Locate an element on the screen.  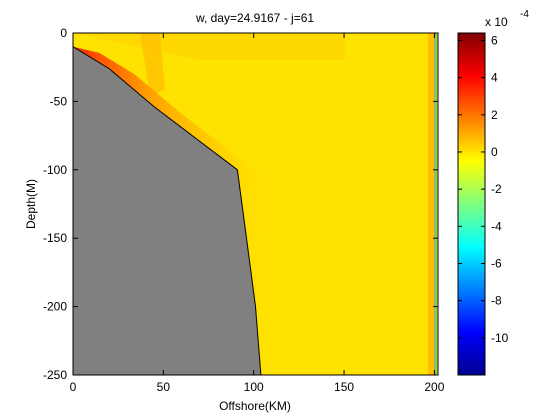
colorbar-tick-label: 4 is located at coordinates (494, 78).